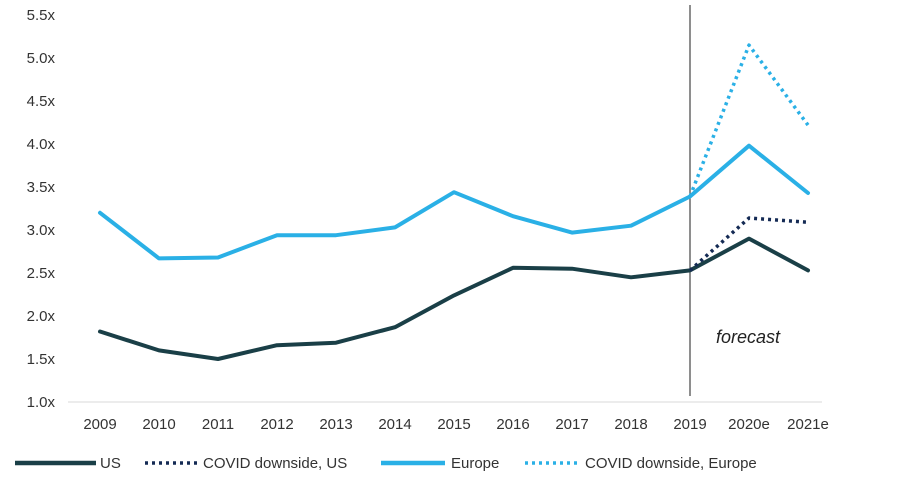 This screenshot has width=900, height=487. Describe the element at coordinates (512, 424) in the screenshot. I see `x-tick-label: 2016` at that location.